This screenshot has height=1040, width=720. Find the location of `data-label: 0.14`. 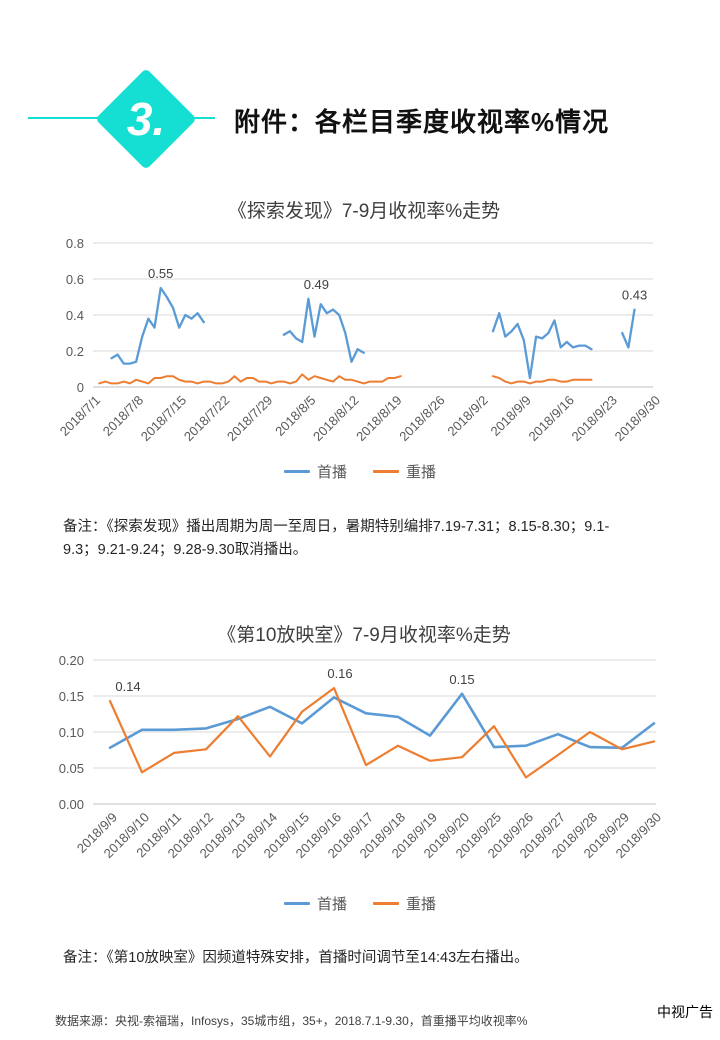

data-label: 0.14 is located at coordinates (127, 686).